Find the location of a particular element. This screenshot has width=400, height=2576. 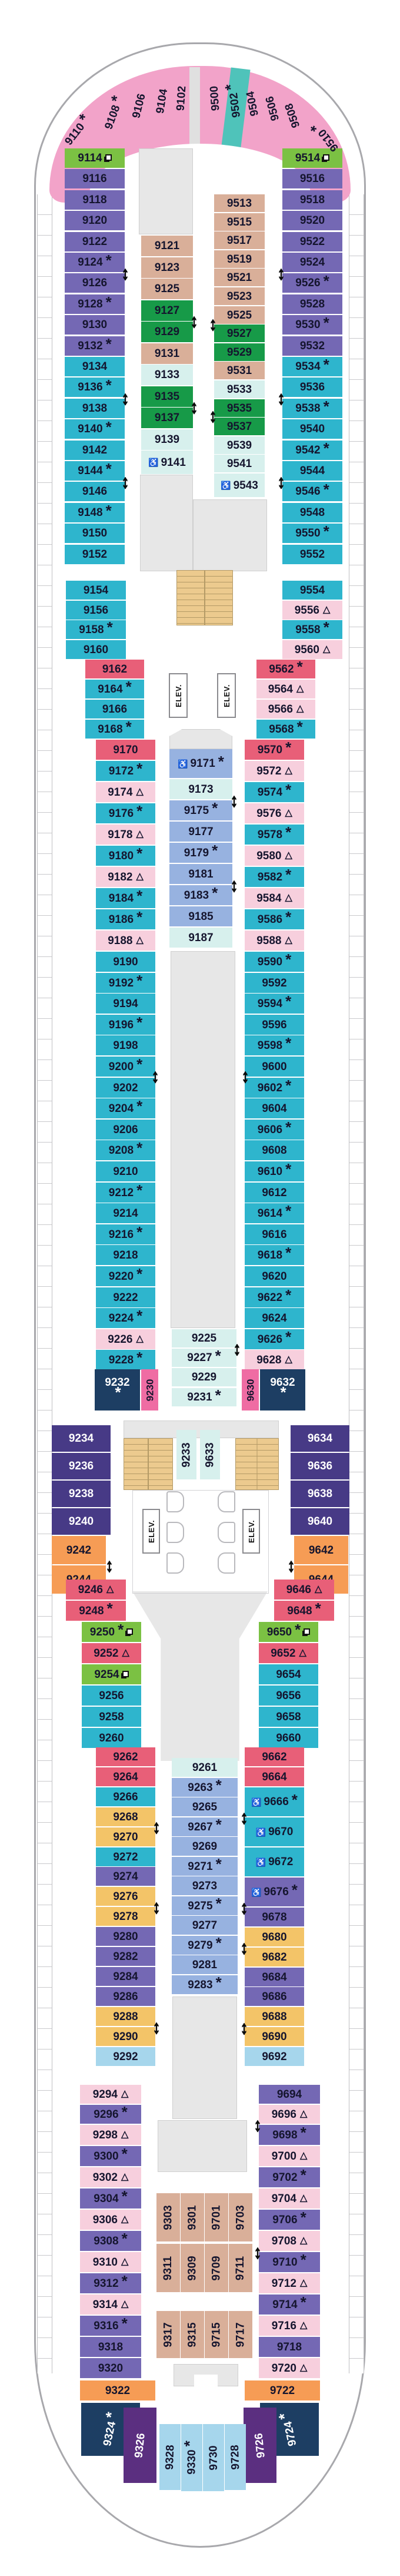

cabin-9522: 9522 is located at coordinates (312, 241).